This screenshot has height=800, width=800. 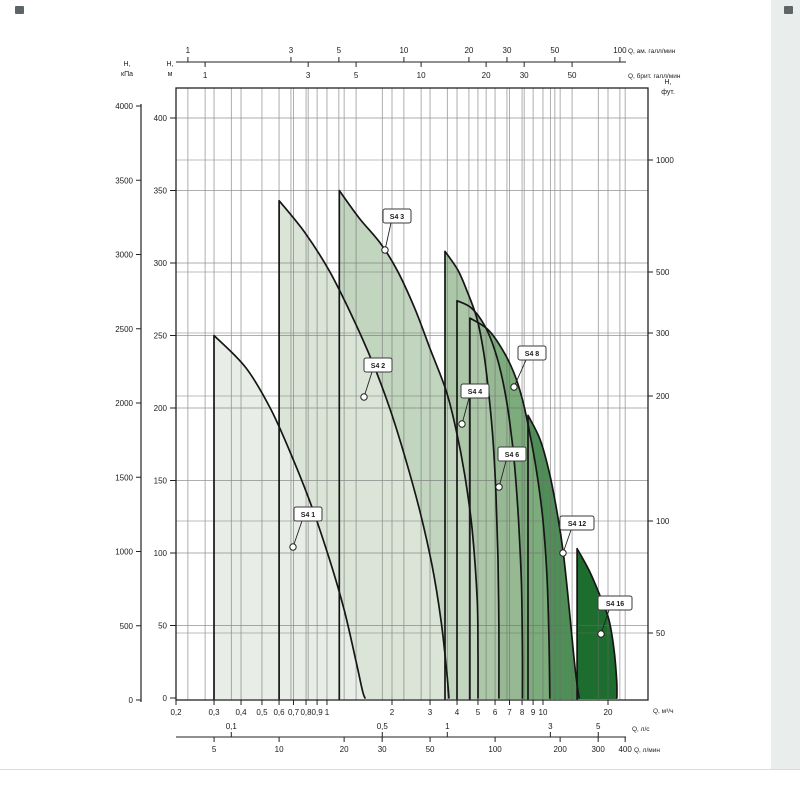 I want to click on tick-label-m3h: 10, so click(x=543, y=712).